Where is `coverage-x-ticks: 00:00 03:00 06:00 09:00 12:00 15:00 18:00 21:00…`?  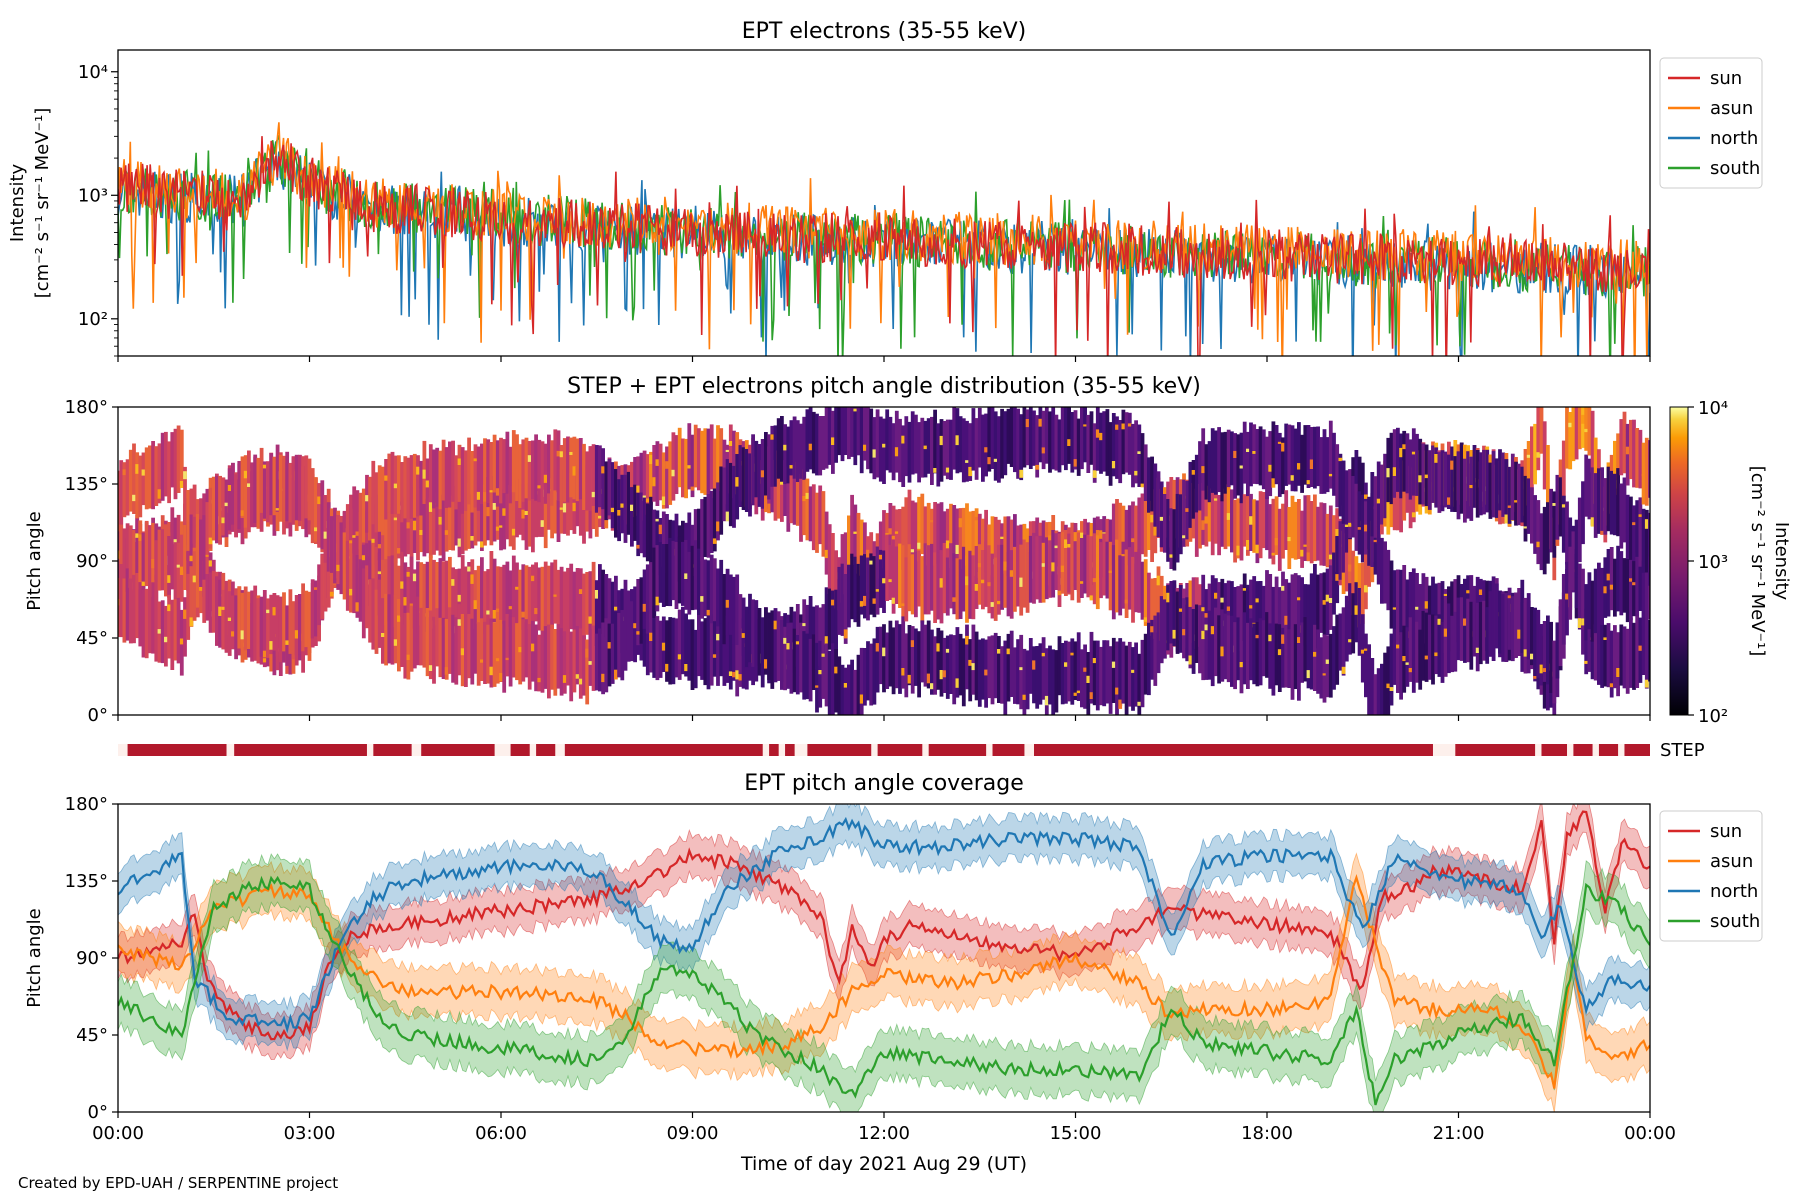 coverage-x-ticks: 00:00 03:00 06:00 09:00 12:00 15:00 18:00 21:00… is located at coordinates (884, 1128).